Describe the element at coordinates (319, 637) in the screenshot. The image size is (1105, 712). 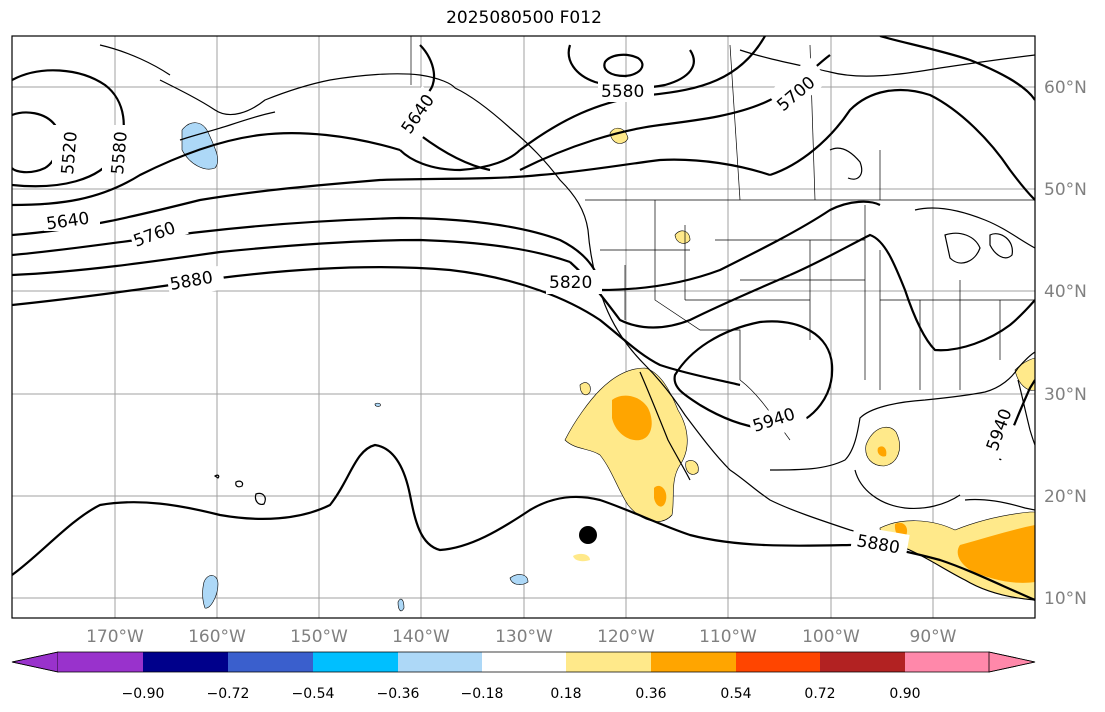
I see `lon-label: 150°W` at that location.